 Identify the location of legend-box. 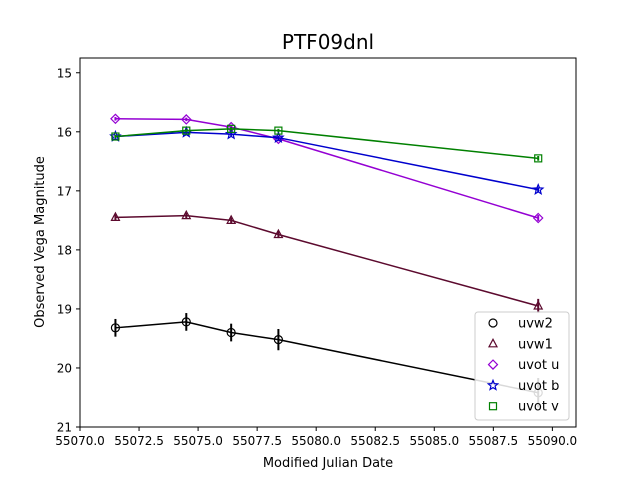
(522, 366).